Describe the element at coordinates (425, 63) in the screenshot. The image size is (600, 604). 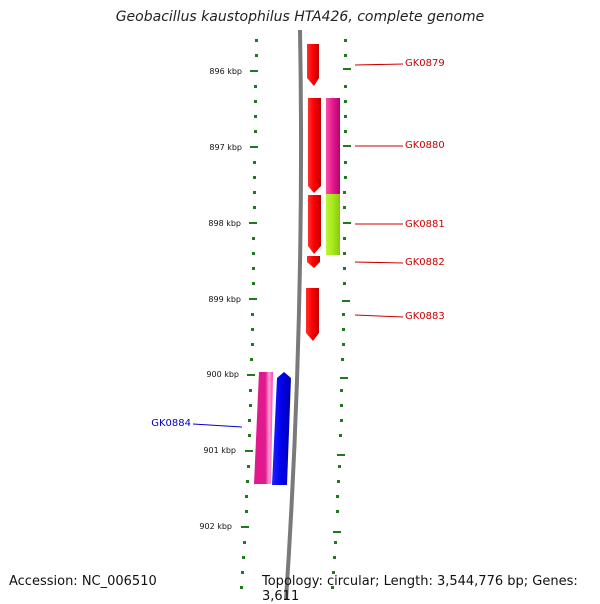
I see `gene-label-GK0879: GK0879` at that location.